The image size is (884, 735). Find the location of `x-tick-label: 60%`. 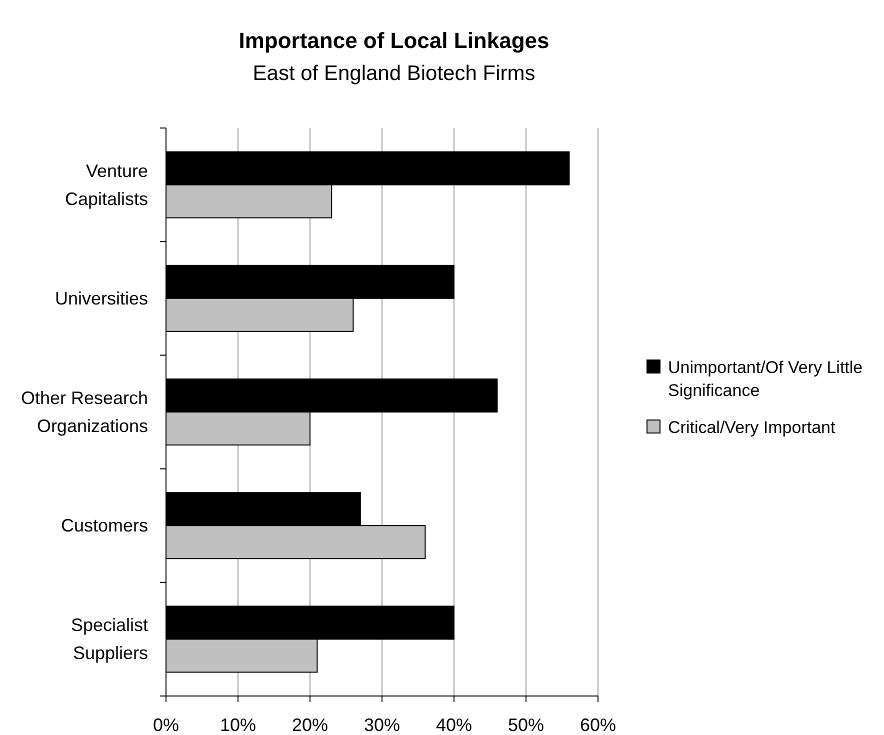

x-tick-label: 60% is located at coordinates (598, 725).